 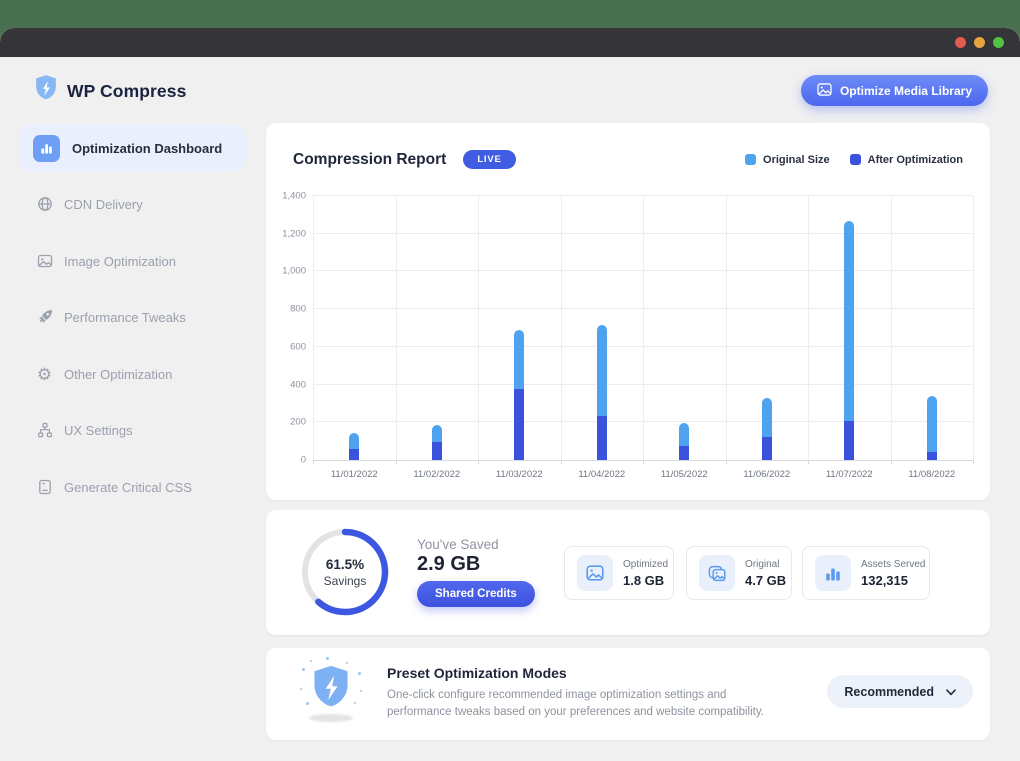 I want to click on savings-donut-center: 61.5% Savings, so click(x=345, y=572).